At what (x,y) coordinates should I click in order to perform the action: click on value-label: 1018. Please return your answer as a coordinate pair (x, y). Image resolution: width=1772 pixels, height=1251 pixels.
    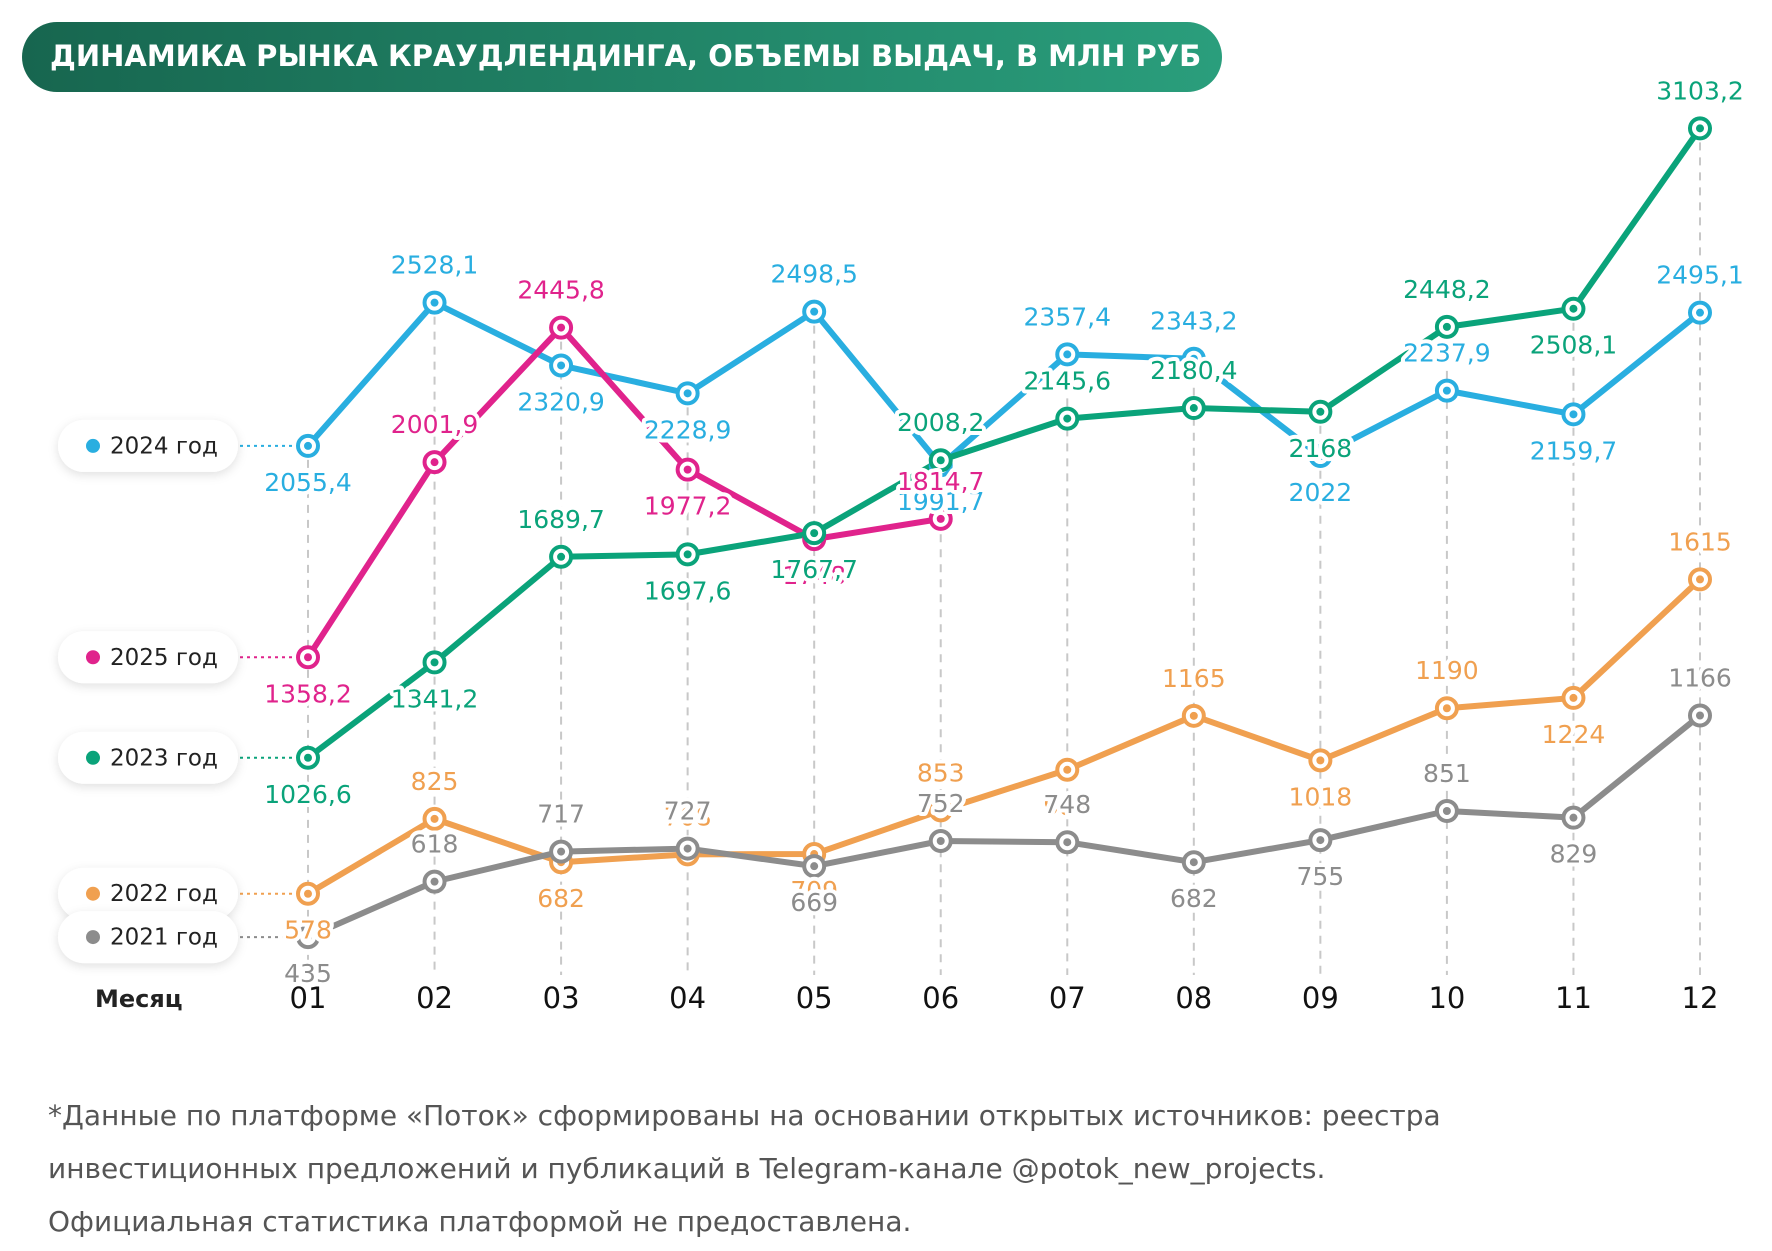
    Looking at the image, I should click on (1321, 796).